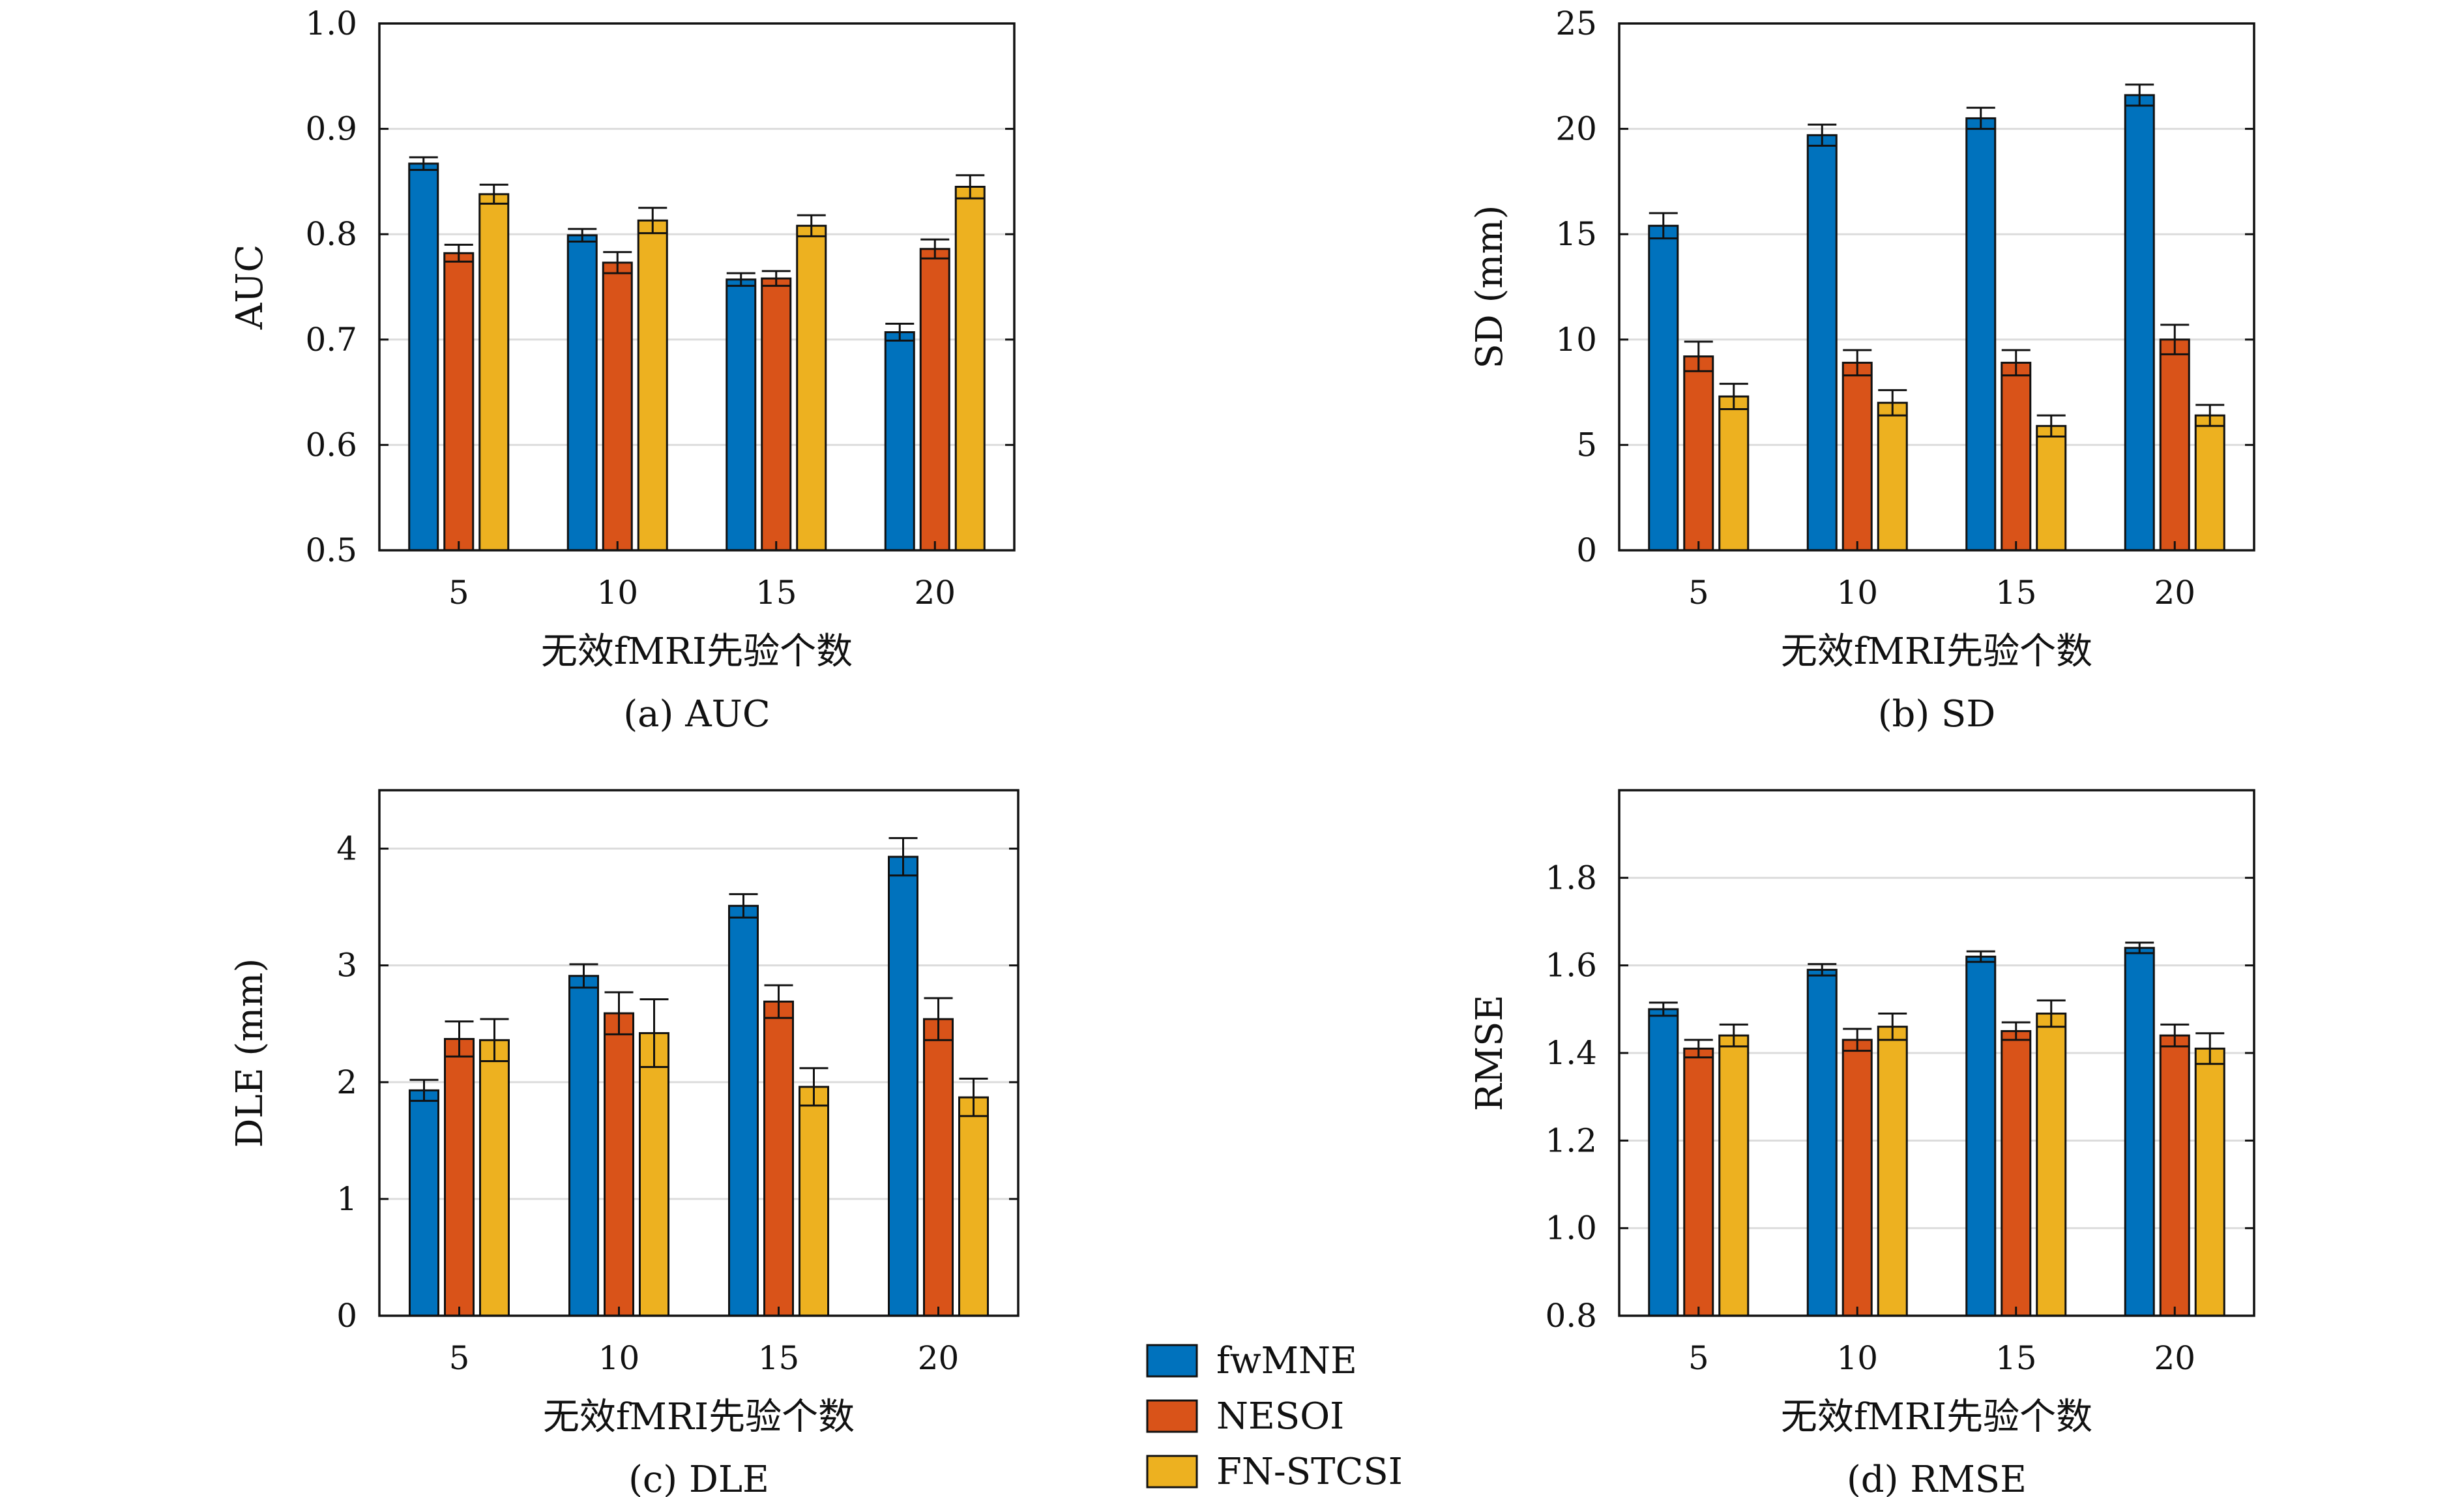 The width and height of the screenshot is (2464, 1497). Describe the element at coordinates (698, 1478) in the screenshot. I see `panel-caption: (c) DLE` at that location.